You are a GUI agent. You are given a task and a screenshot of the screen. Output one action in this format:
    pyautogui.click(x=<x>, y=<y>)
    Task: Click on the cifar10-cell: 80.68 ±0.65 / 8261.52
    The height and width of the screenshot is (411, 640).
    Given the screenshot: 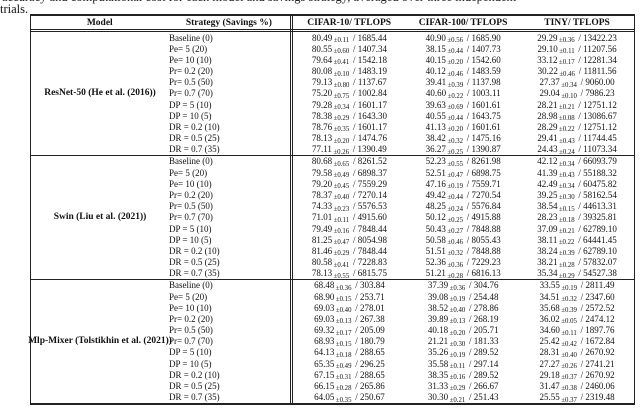 What is the action you would take?
    pyautogui.click(x=350, y=162)
    